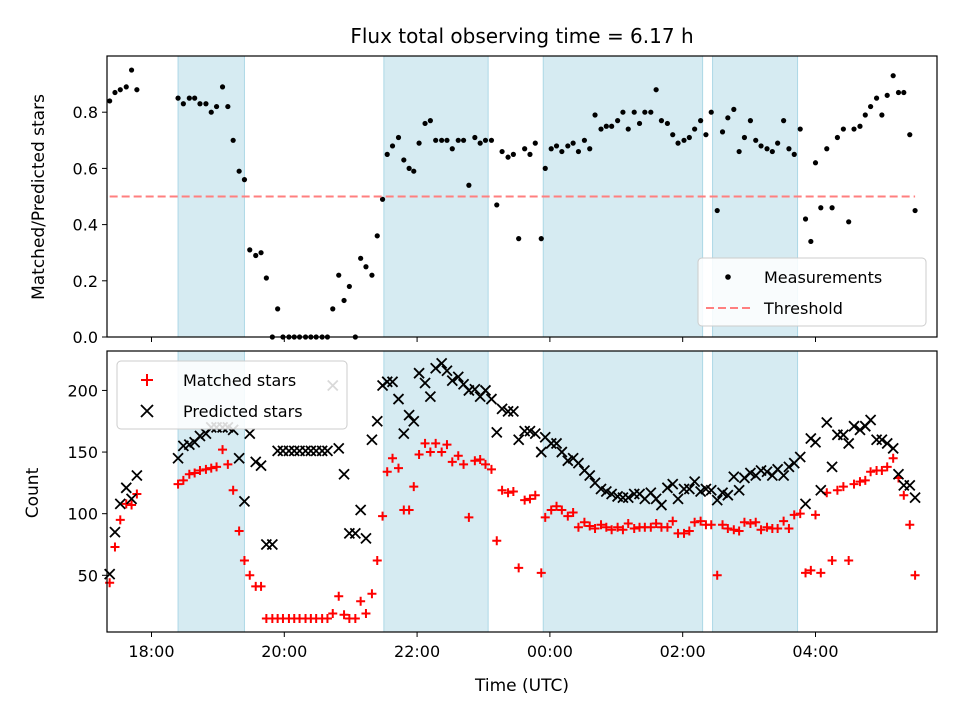 The width and height of the screenshot is (960, 720). What do you see at coordinates (550, 651) in the screenshot?
I see `x-tick-label: 00:00` at bounding box center [550, 651].